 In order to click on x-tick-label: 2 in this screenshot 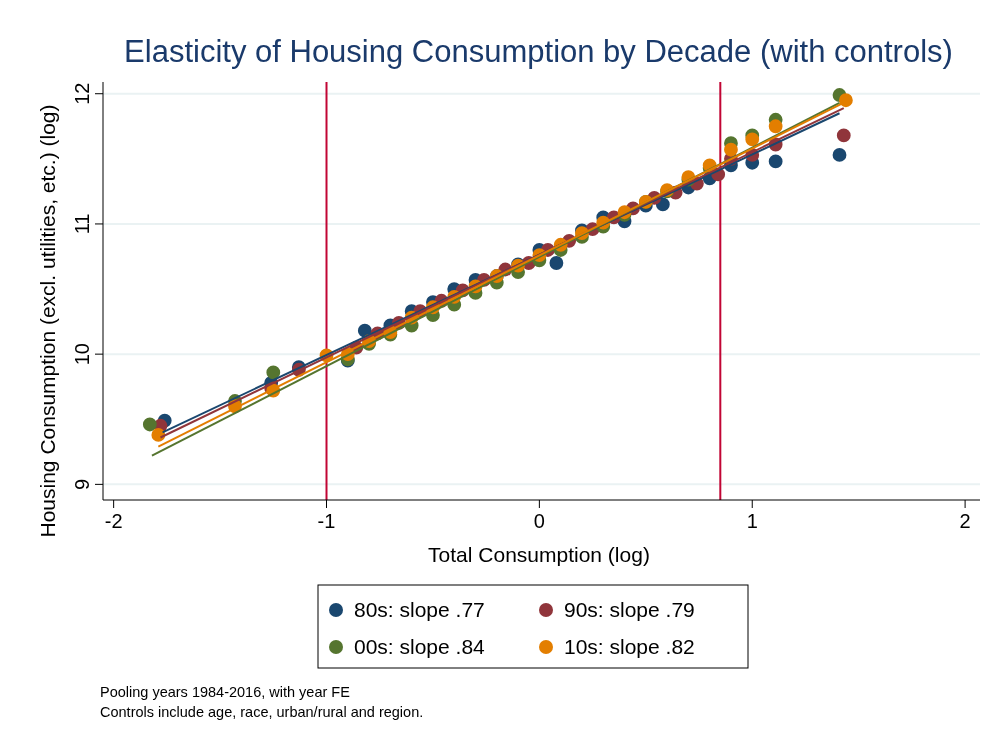, I will do `click(965, 521)`.